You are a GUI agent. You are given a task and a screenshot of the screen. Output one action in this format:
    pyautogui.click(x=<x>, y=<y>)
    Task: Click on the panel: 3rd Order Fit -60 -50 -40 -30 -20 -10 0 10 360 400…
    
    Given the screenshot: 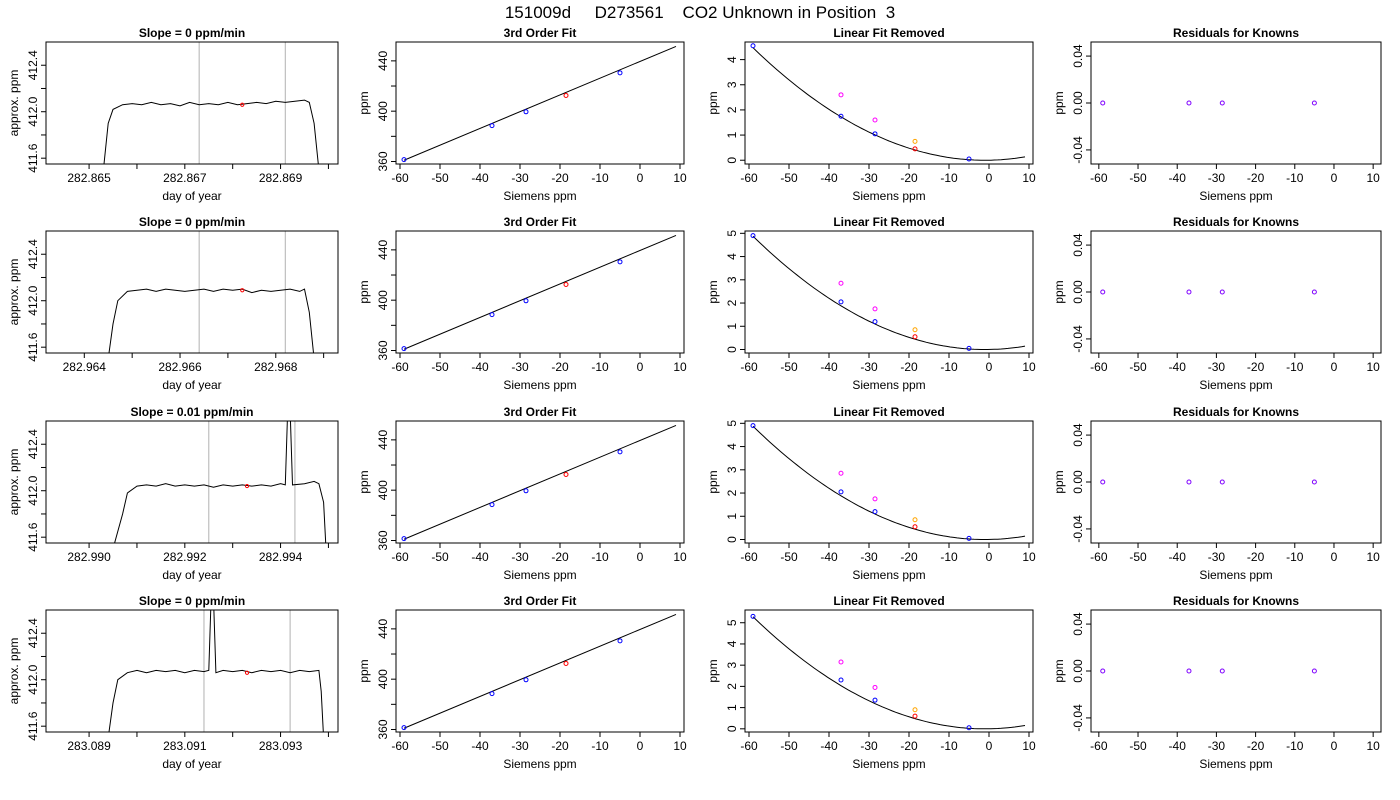 What is the action you would take?
    pyautogui.click(x=522, y=682)
    